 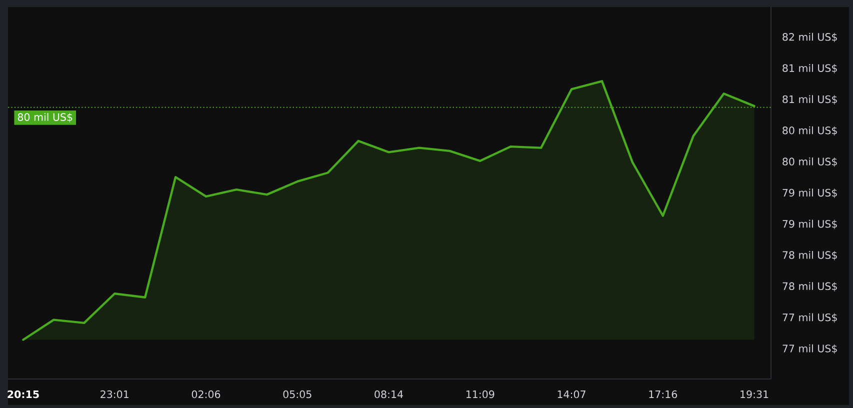 I want to click on x-tick-label: 05:05, so click(x=297, y=394).